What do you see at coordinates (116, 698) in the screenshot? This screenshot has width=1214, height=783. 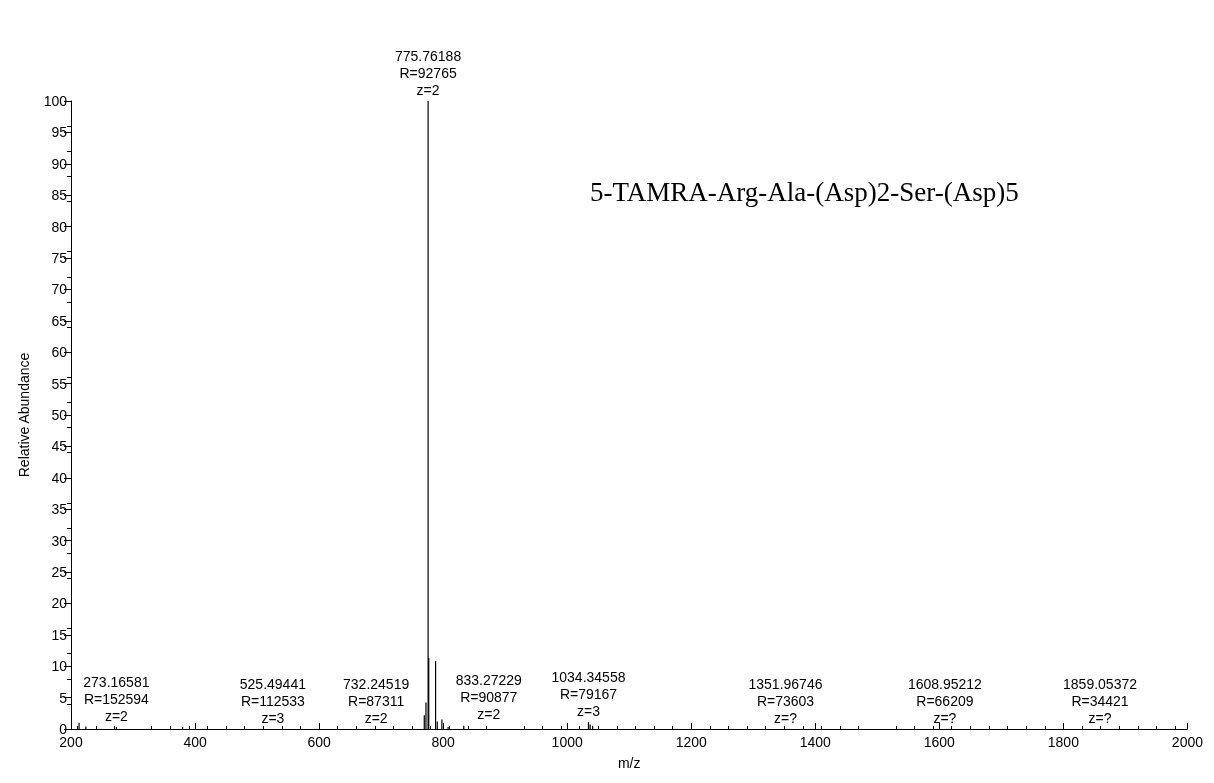 I see `annotation: 273.16581 R=152594 z=2` at bounding box center [116, 698].